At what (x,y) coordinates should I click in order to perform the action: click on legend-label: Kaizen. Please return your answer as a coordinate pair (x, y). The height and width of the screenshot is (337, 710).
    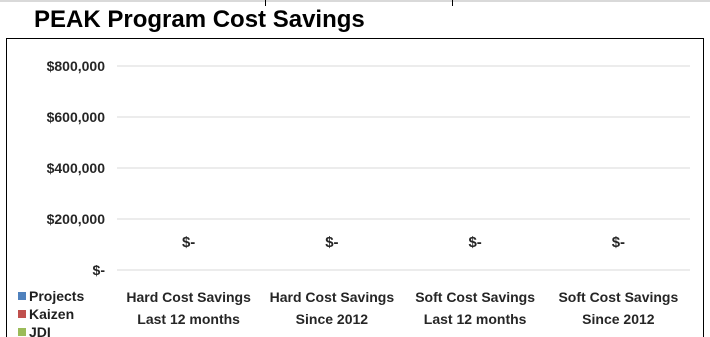
    Looking at the image, I should click on (52, 314).